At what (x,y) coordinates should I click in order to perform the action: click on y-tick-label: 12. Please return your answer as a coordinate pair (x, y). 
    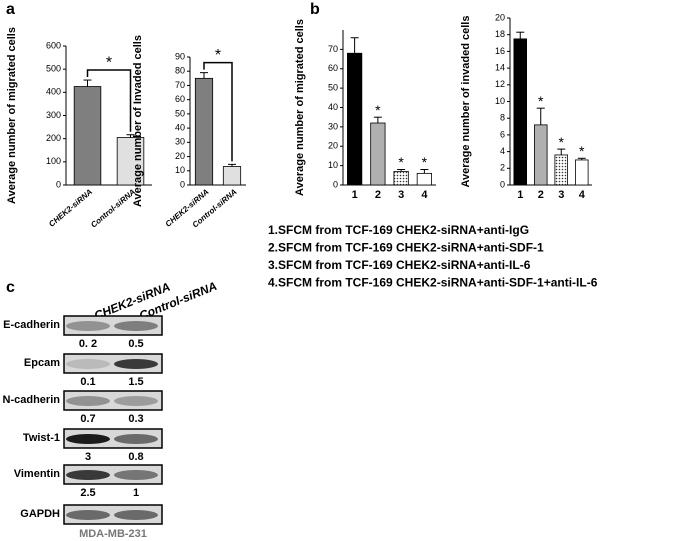
    Looking at the image, I should click on (500, 84).